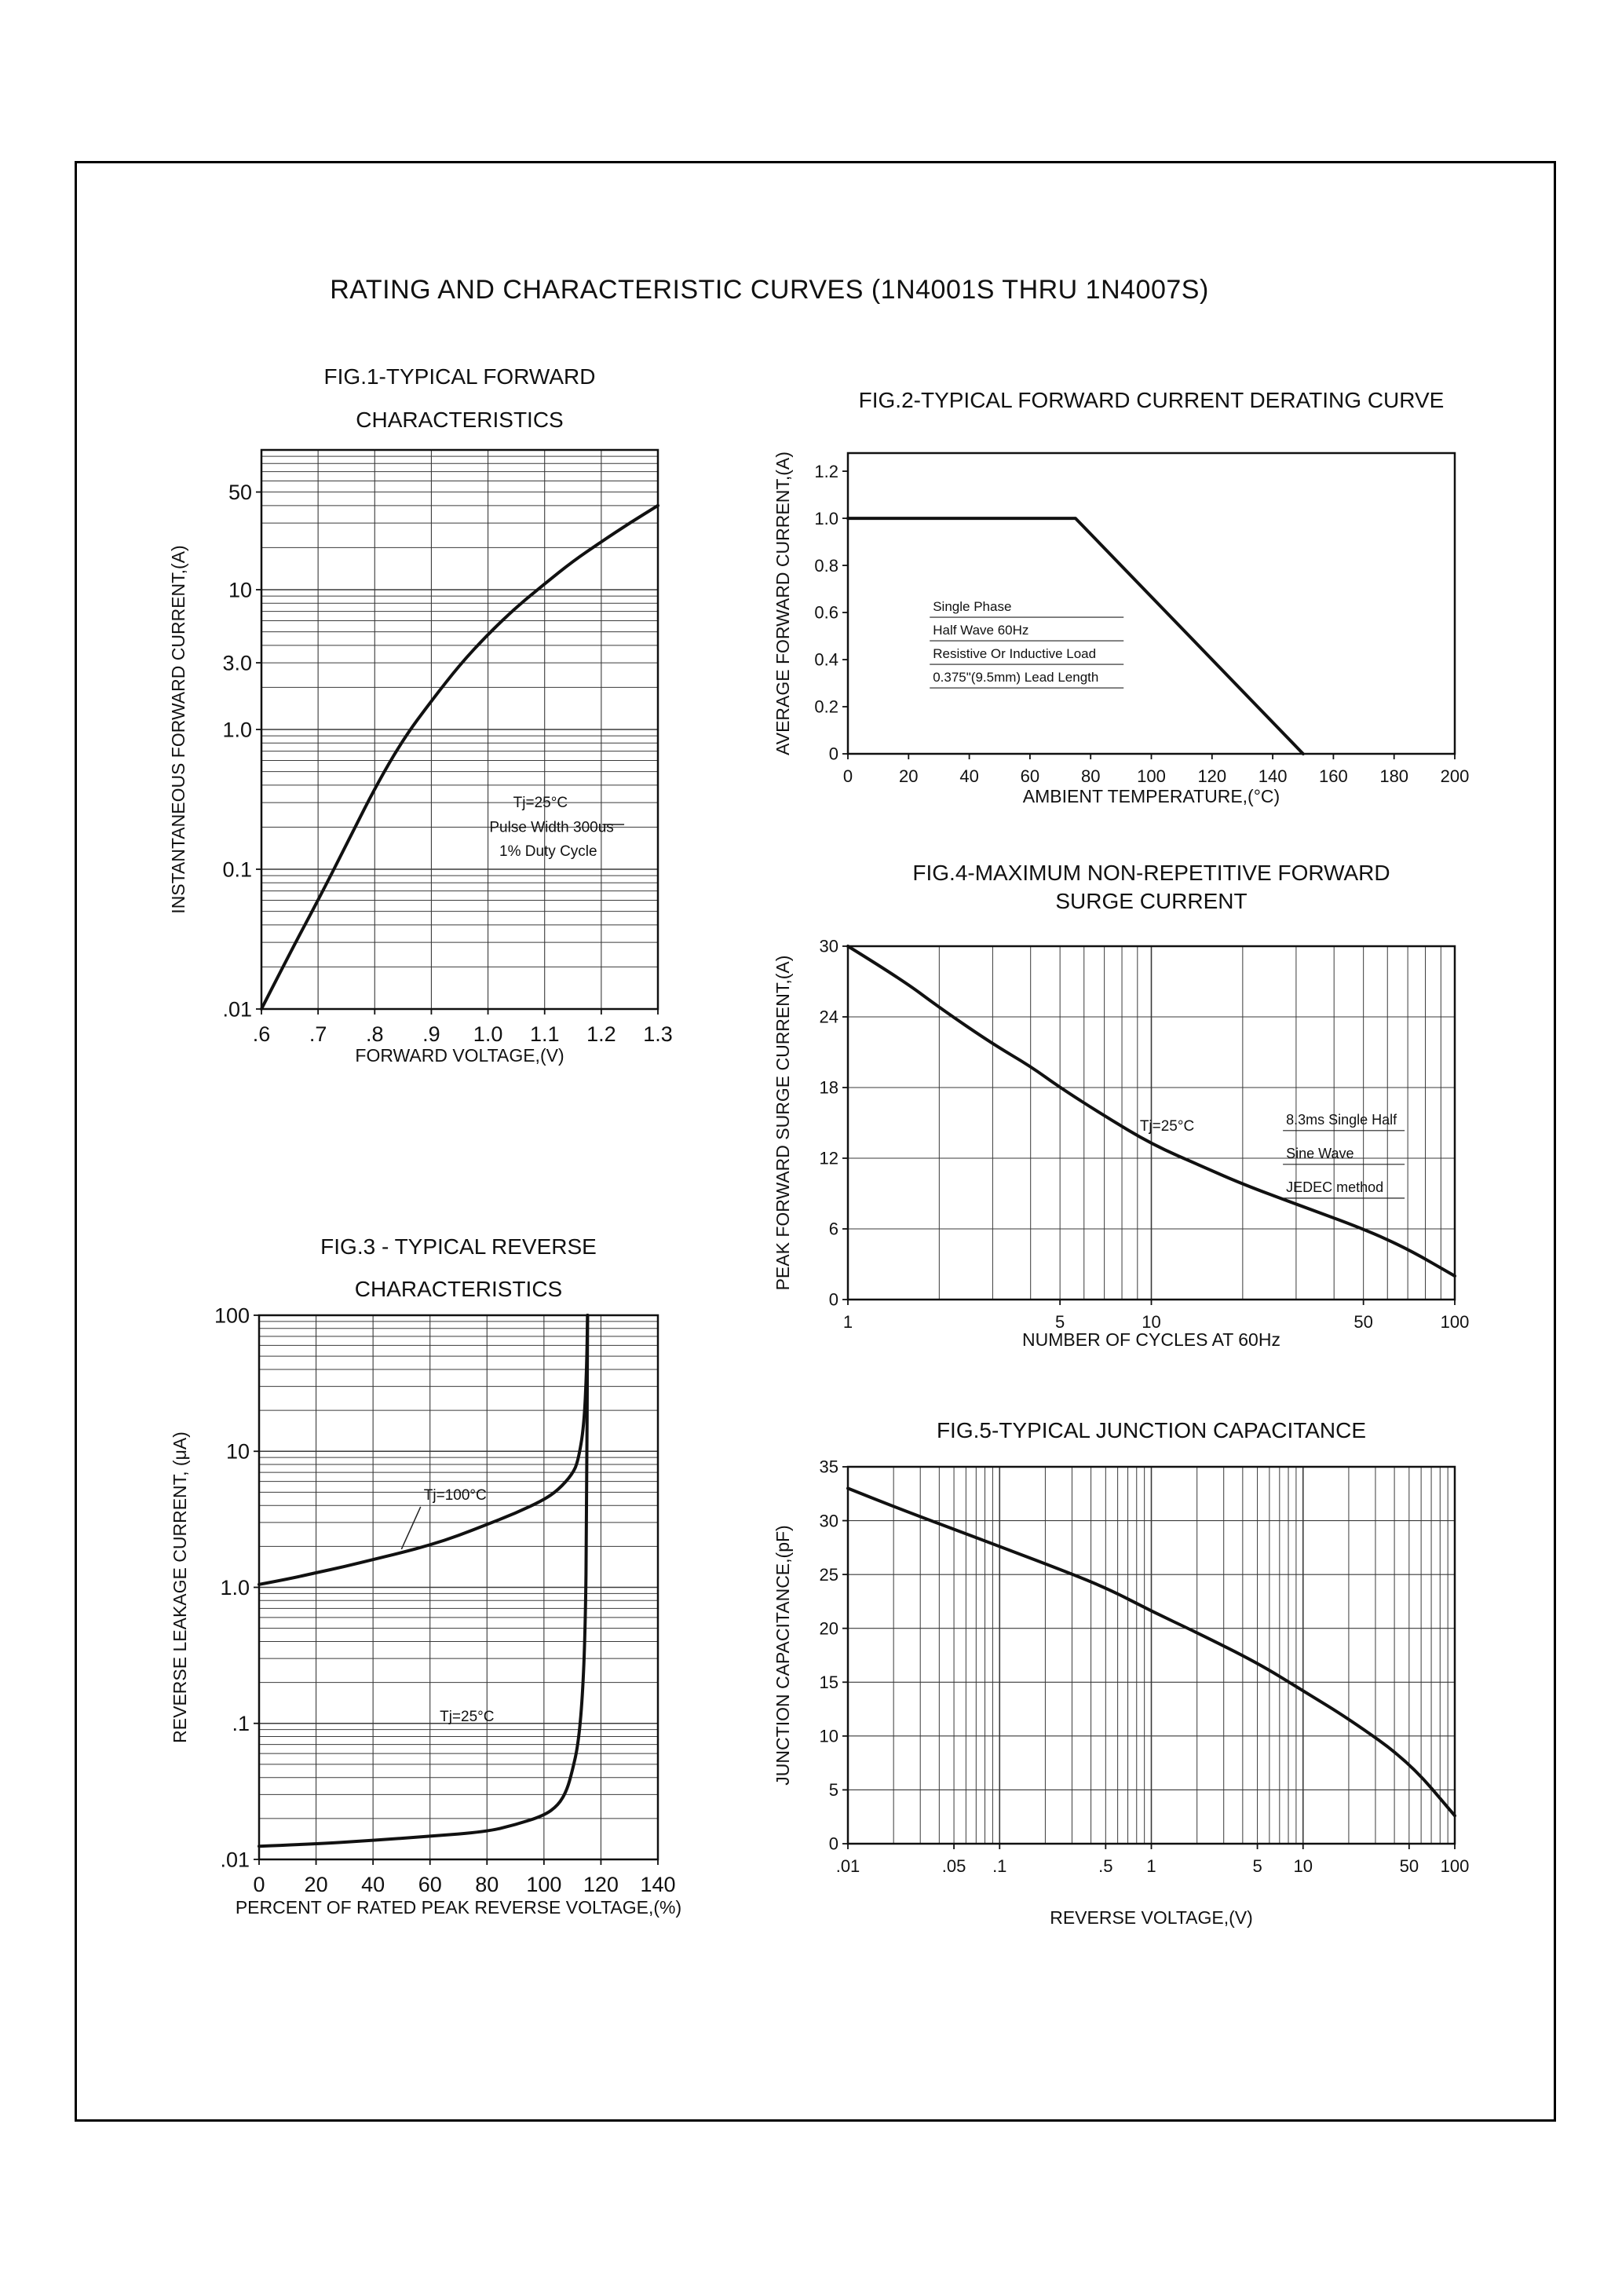 The height and width of the screenshot is (2296, 1622). I want to click on x-tick-label: 1.2, so click(601, 1034).